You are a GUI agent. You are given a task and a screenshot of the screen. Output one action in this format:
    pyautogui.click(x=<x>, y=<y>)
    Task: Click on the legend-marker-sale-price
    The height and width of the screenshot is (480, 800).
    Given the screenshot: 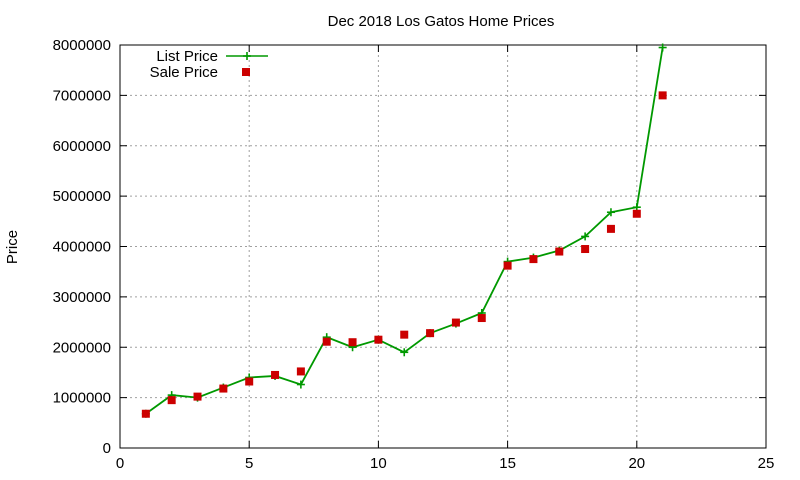 What is the action you would take?
    pyautogui.click(x=246, y=72)
    